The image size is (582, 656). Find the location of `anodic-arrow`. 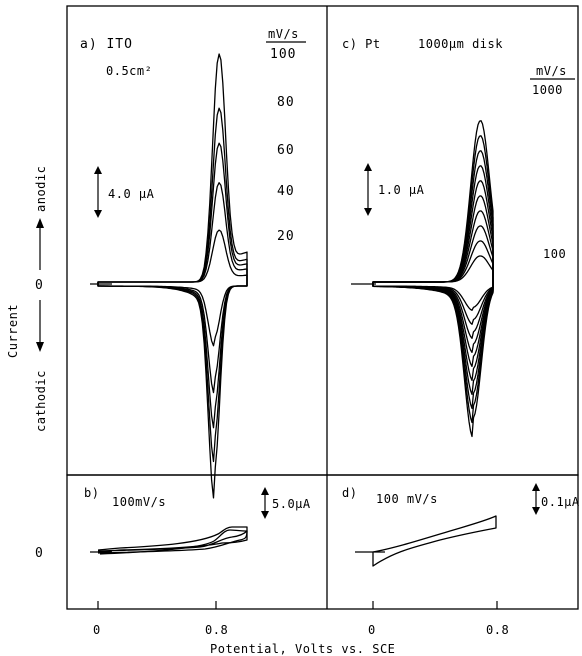

anodic-arrow is located at coordinates (40, 244).